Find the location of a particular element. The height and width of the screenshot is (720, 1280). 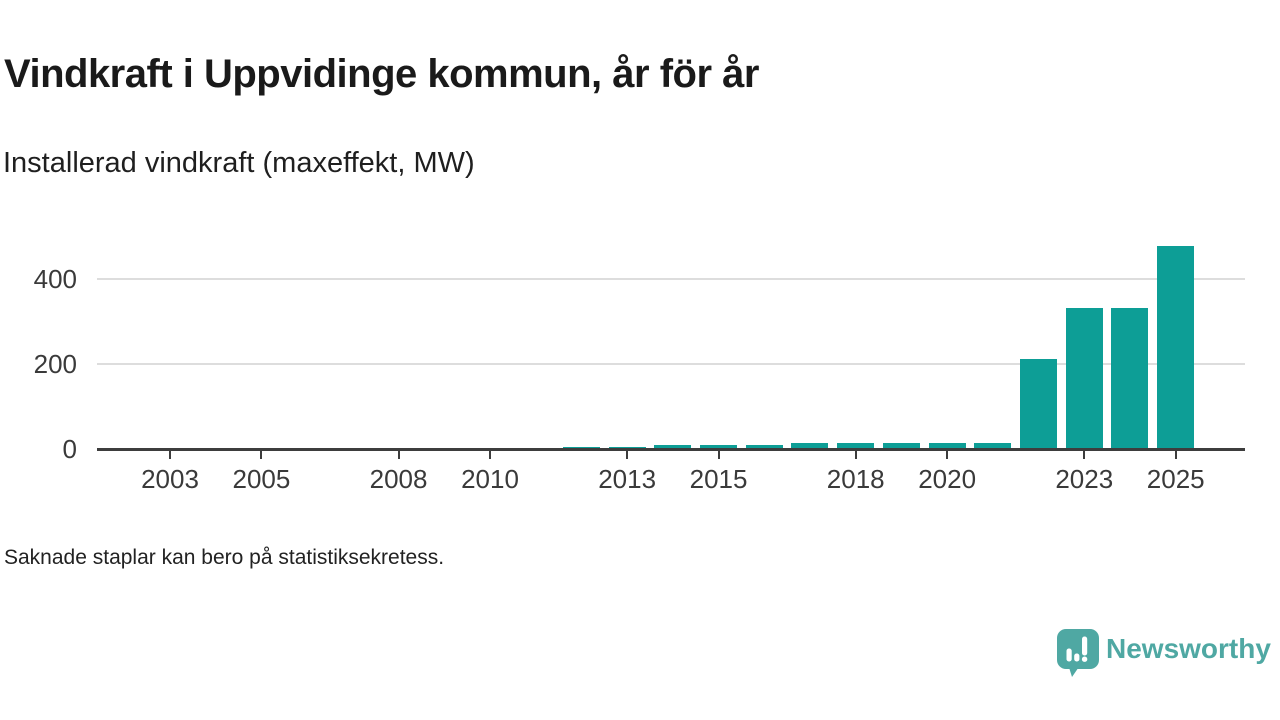

y-tick-label-0: 0 is located at coordinates (69, 449).